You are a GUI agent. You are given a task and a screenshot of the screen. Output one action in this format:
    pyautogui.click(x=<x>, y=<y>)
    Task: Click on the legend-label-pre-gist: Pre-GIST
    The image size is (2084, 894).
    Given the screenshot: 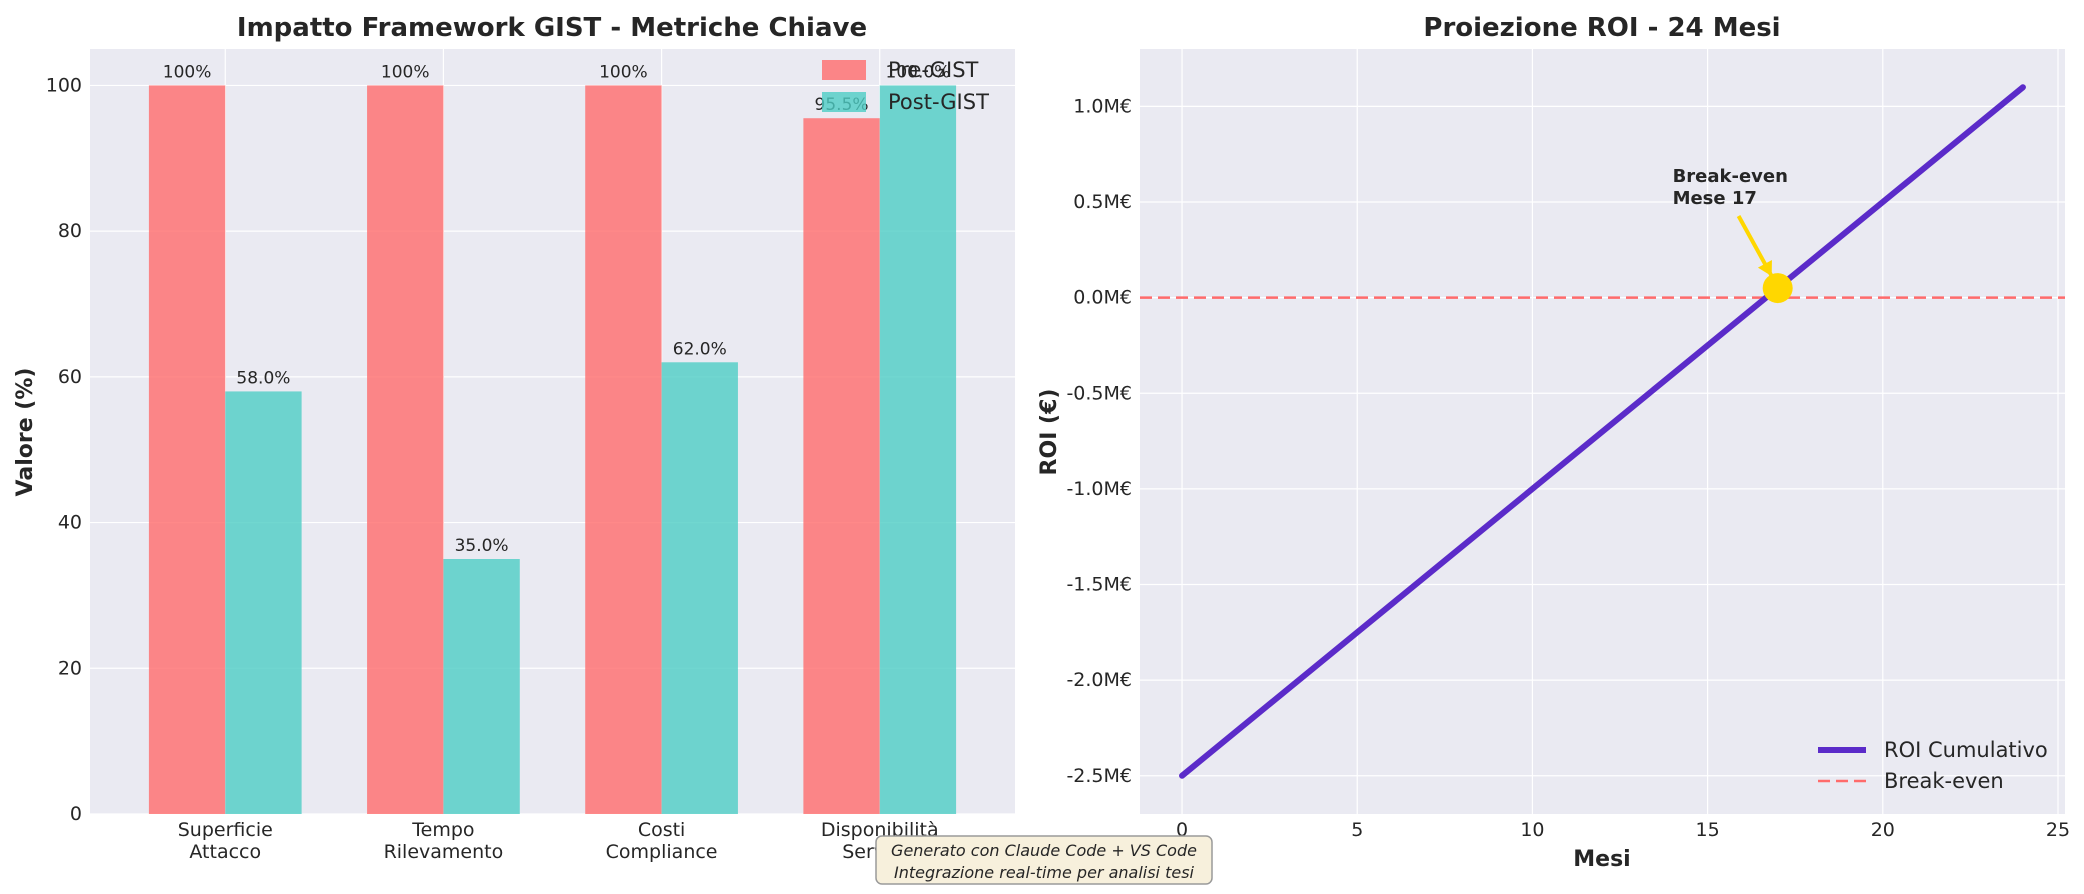 What is the action you would take?
    pyautogui.click(x=933, y=70)
    